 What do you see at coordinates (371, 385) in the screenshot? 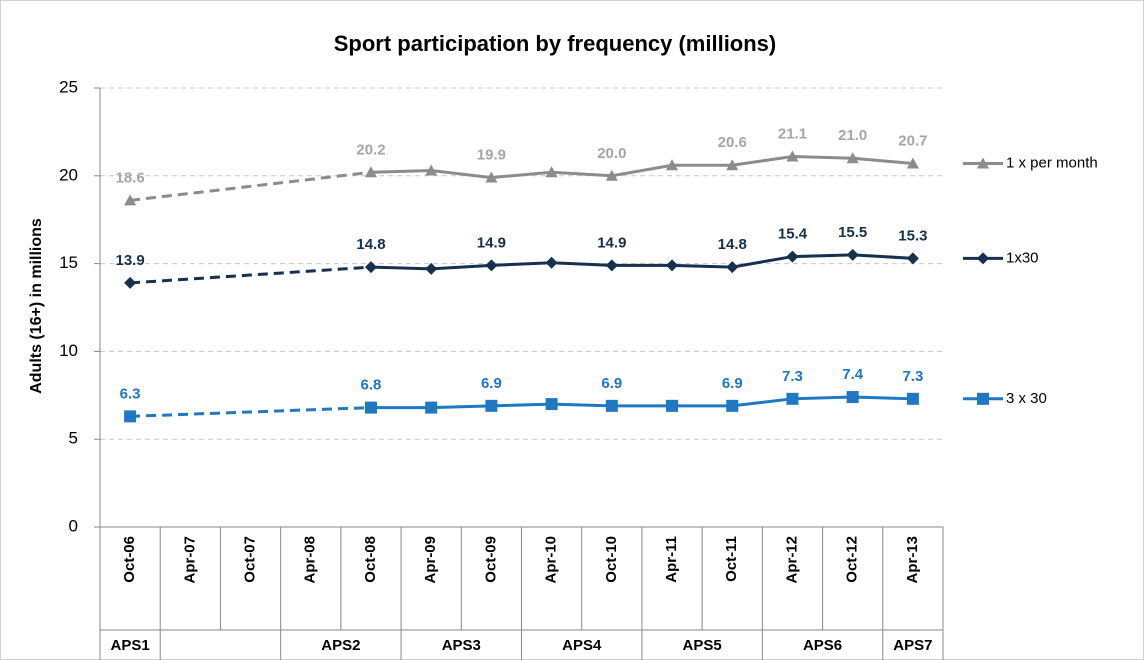
I see `data-label: 6.8` at bounding box center [371, 385].